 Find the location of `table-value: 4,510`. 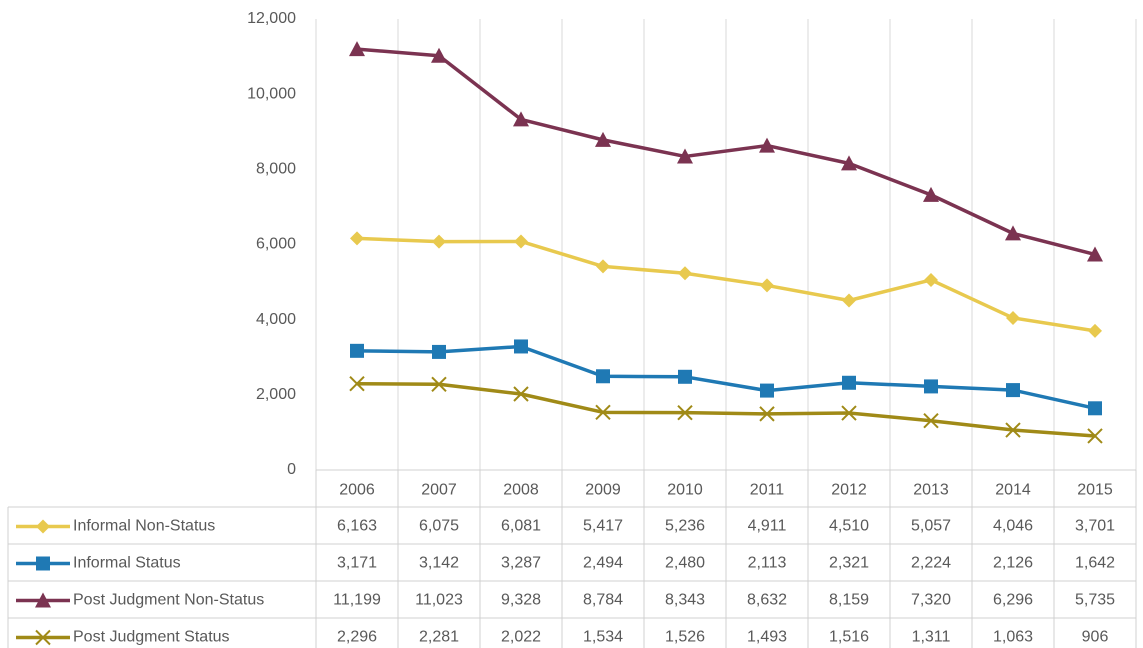

table-value: 4,510 is located at coordinates (849, 526).